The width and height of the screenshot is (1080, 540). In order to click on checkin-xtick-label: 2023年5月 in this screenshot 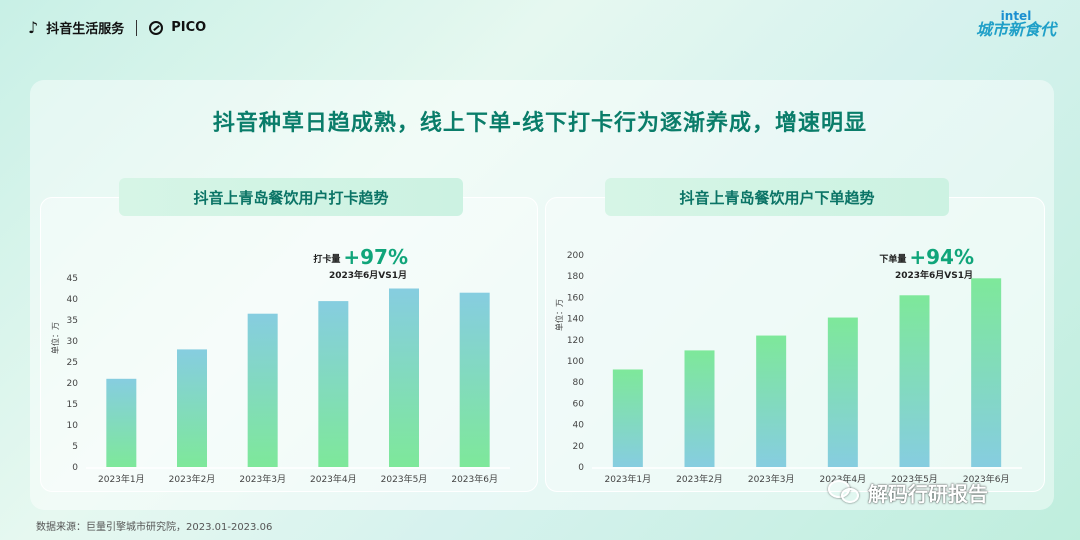, I will do `click(404, 479)`.